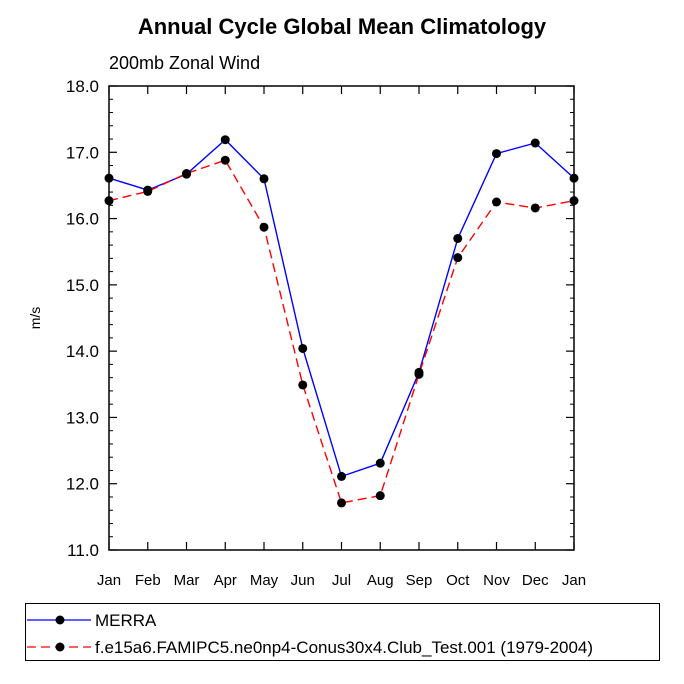 The height and width of the screenshot is (684, 684). I want to click on series-0-point-apr, so click(225, 140).